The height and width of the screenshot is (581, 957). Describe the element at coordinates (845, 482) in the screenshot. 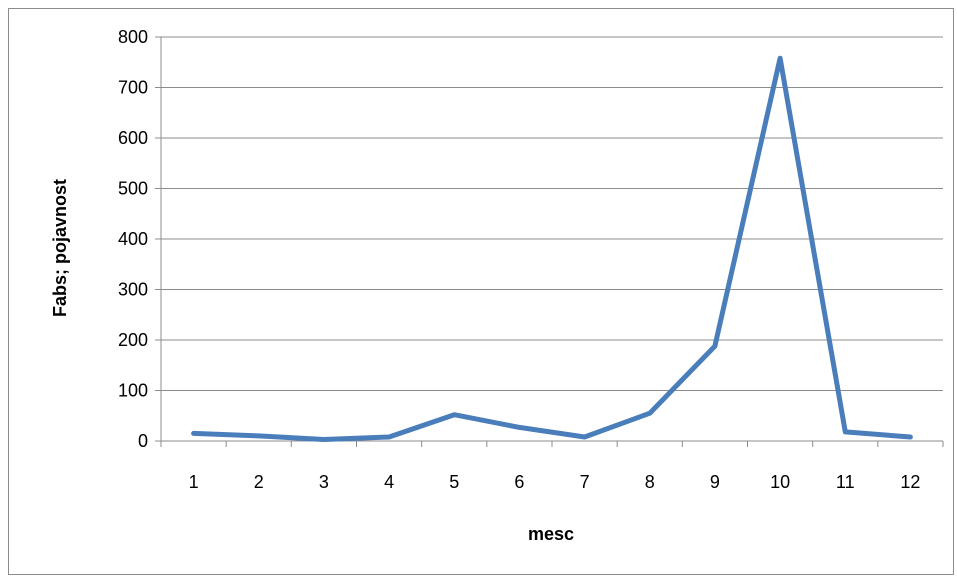

I see `x-tick-label: 11` at that location.